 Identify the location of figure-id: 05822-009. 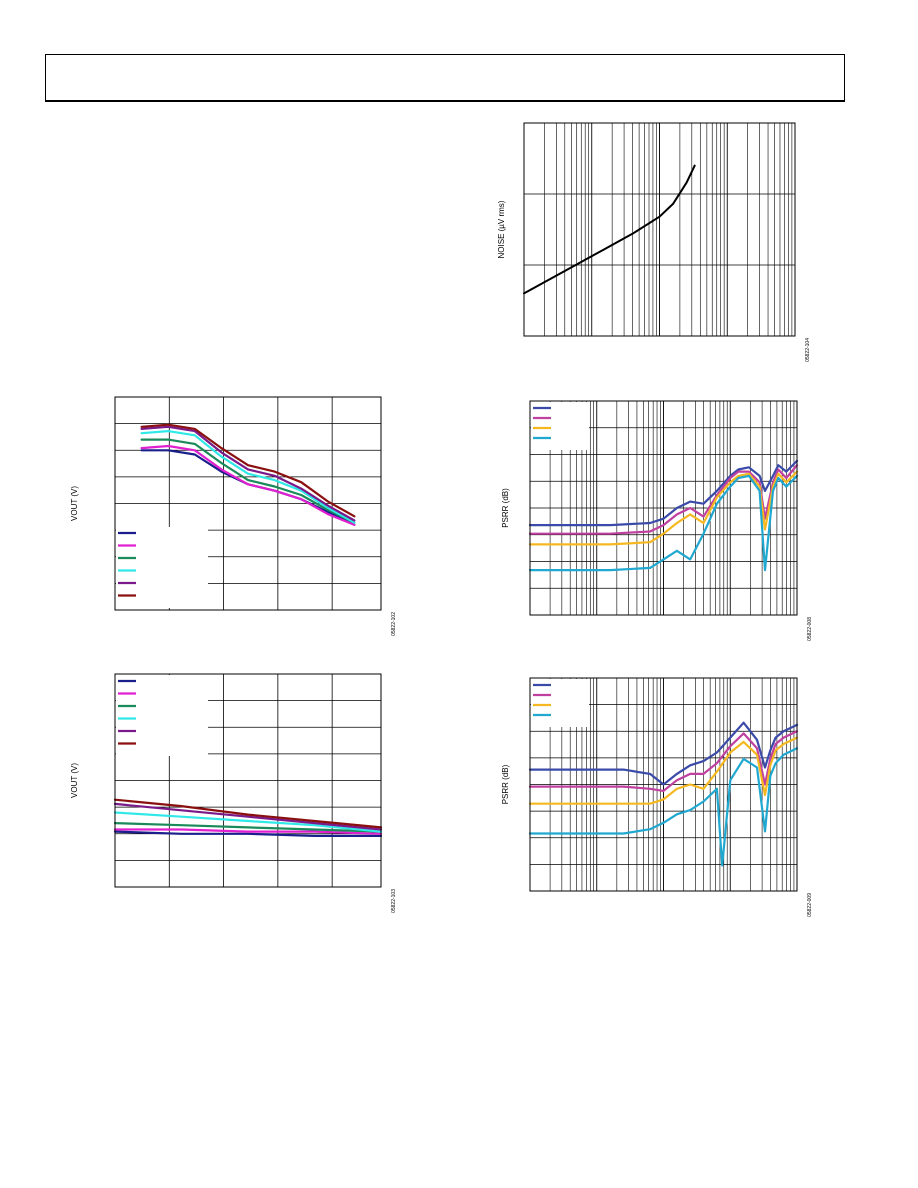
(810, 905).